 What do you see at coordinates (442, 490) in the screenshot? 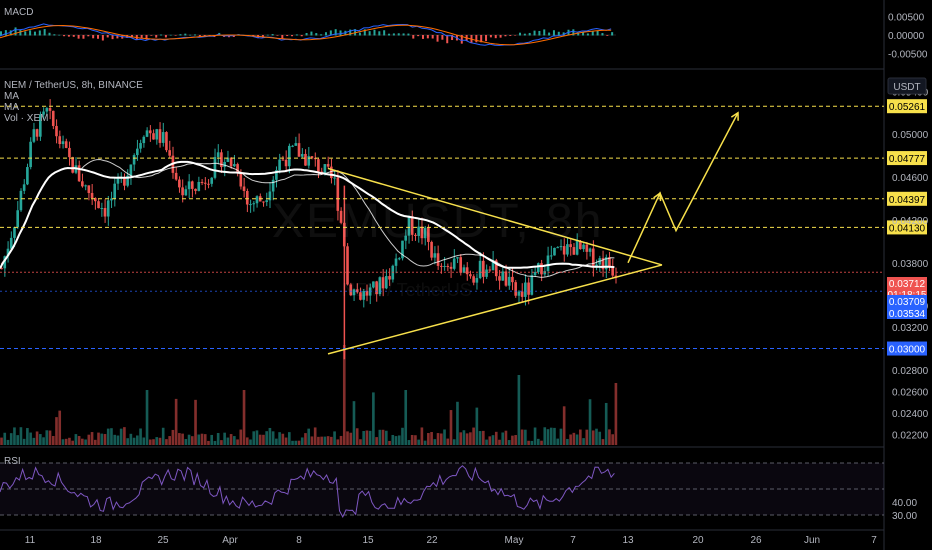
I see `rsi-pane` at bounding box center [442, 490].